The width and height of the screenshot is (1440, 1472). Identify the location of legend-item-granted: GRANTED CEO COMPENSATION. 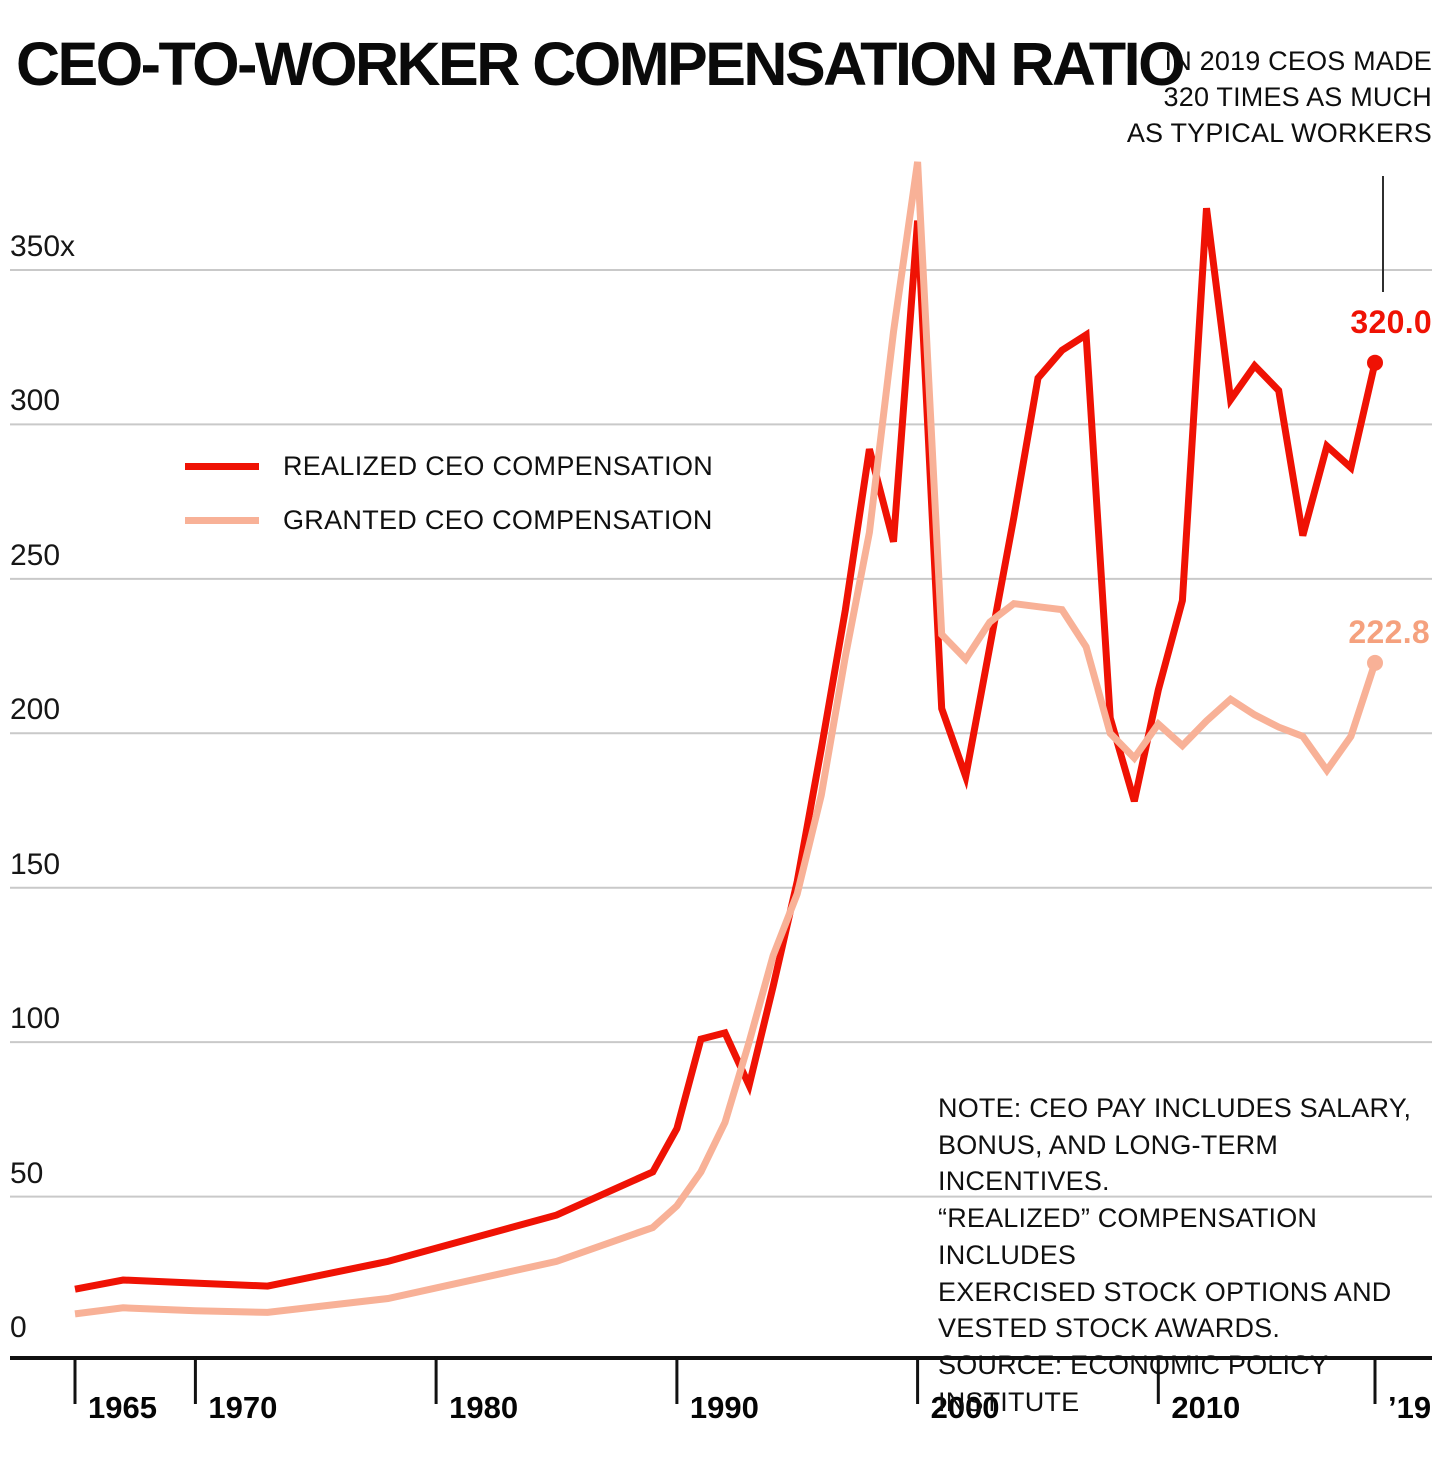
(449, 520).